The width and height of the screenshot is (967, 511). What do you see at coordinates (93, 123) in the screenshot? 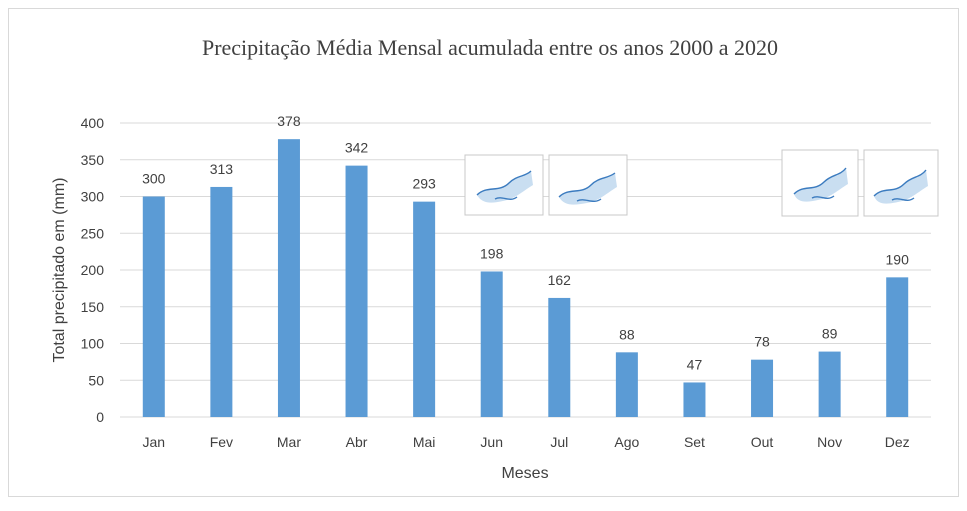
I see `y-tick-label: 400` at bounding box center [93, 123].